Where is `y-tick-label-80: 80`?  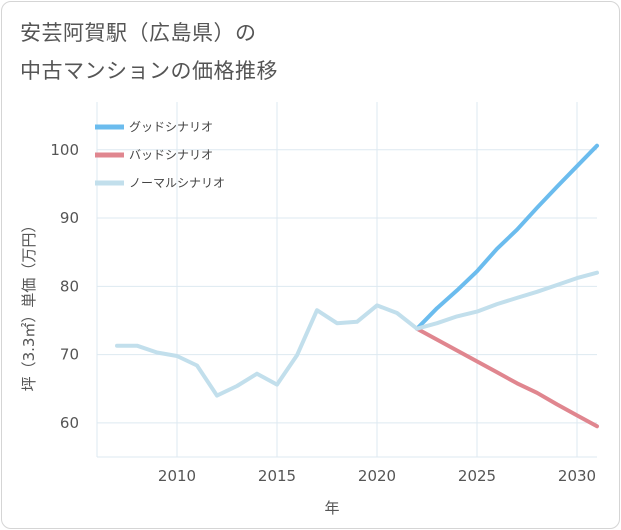 y-tick-label-80: 80 is located at coordinates (69, 286).